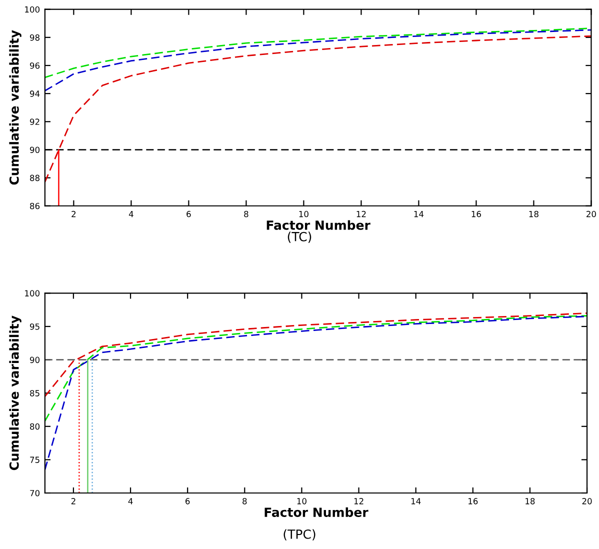 The height and width of the screenshot is (549, 599). What do you see at coordinates (35, 37) in the screenshot?
I see `y-tick-label: 98` at bounding box center [35, 37].